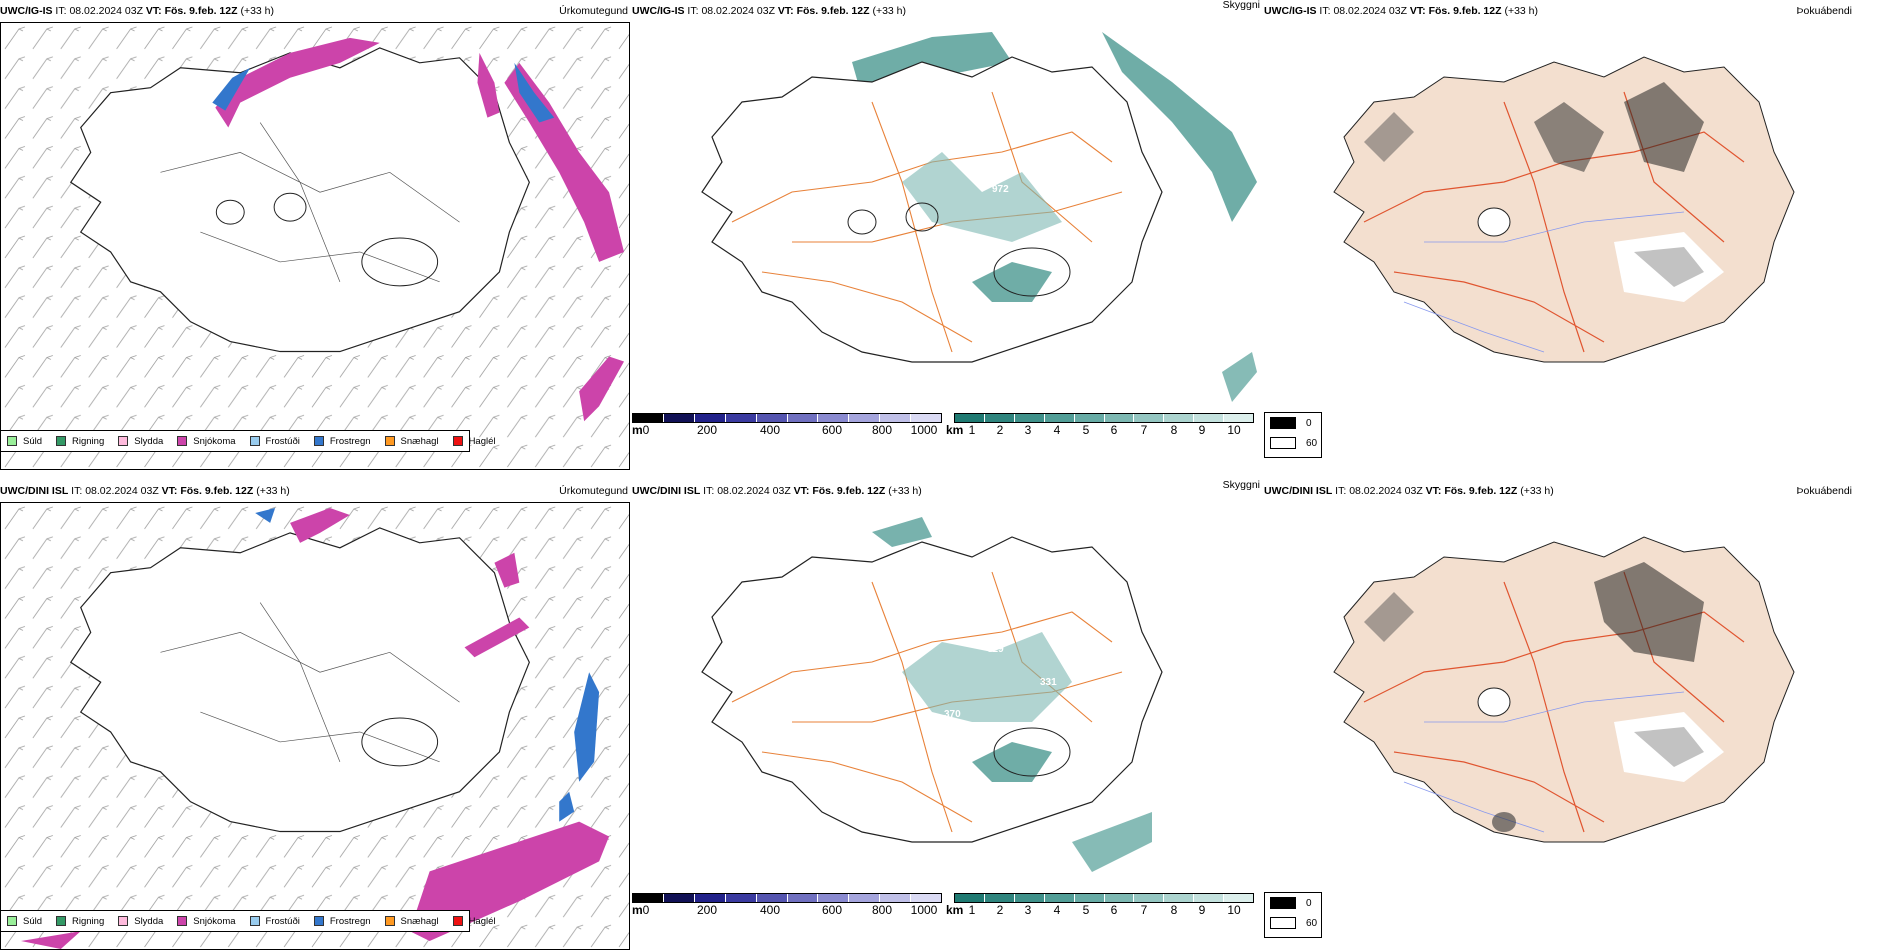 The width and height of the screenshot is (1900, 950). I want to click on visibility-colorbar-ticks: km 1 2 3 4 5 6 7 8 9 10, so click(1100, 430).